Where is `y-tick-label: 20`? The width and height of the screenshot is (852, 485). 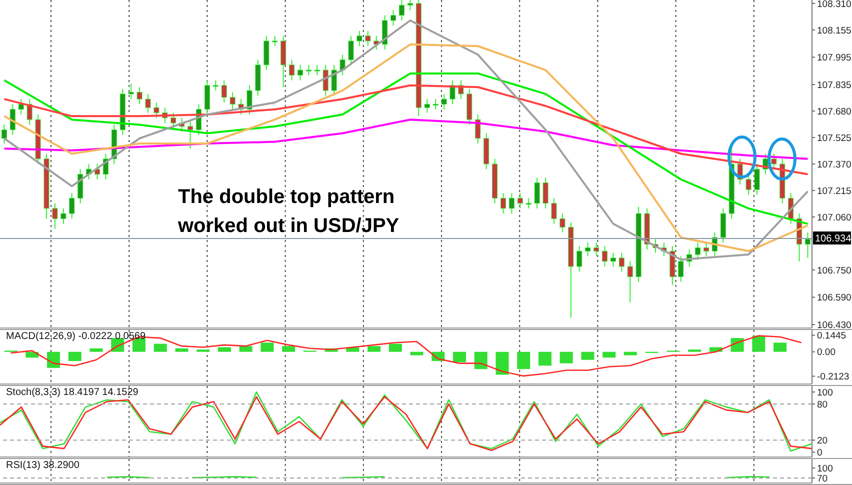 y-tick-label: 20 is located at coordinates (822, 441).